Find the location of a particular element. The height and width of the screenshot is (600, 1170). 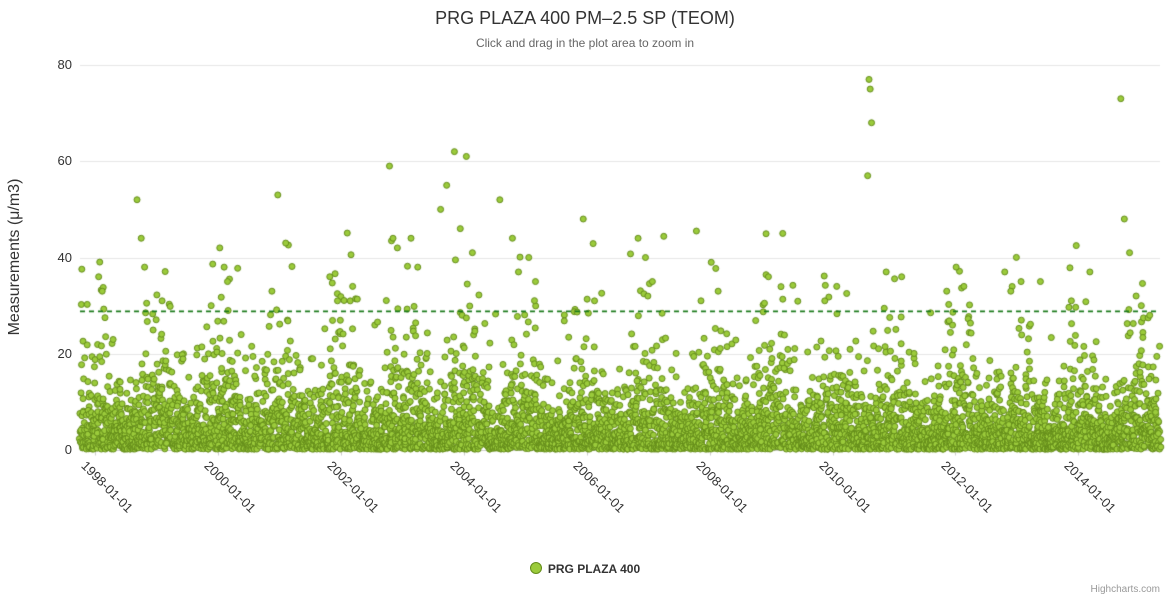

y-axis-label: 40 is located at coordinates (64, 257).